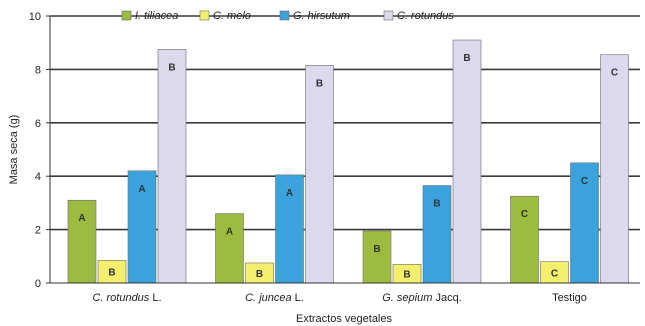 Image resolution: width=645 pixels, height=326 pixels. What do you see at coordinates (38, 124) in the screenshot?
I see `y-tick-label: 6` at bounding box center [38, 124].